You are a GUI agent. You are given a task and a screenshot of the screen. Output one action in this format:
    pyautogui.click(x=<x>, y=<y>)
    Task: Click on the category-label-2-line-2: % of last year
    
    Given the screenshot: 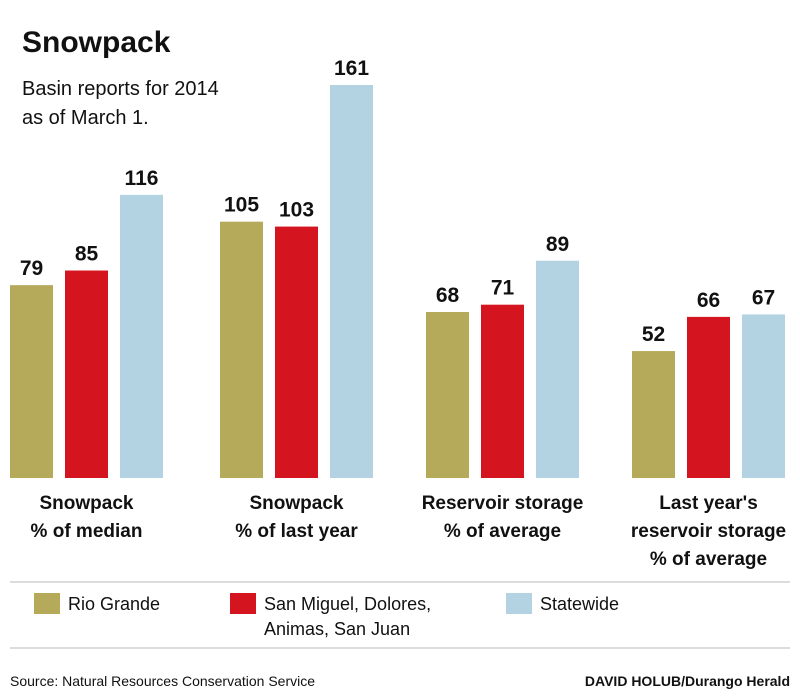 What is the action you would take?
    pyautogui.click(x=296, y=531)
    